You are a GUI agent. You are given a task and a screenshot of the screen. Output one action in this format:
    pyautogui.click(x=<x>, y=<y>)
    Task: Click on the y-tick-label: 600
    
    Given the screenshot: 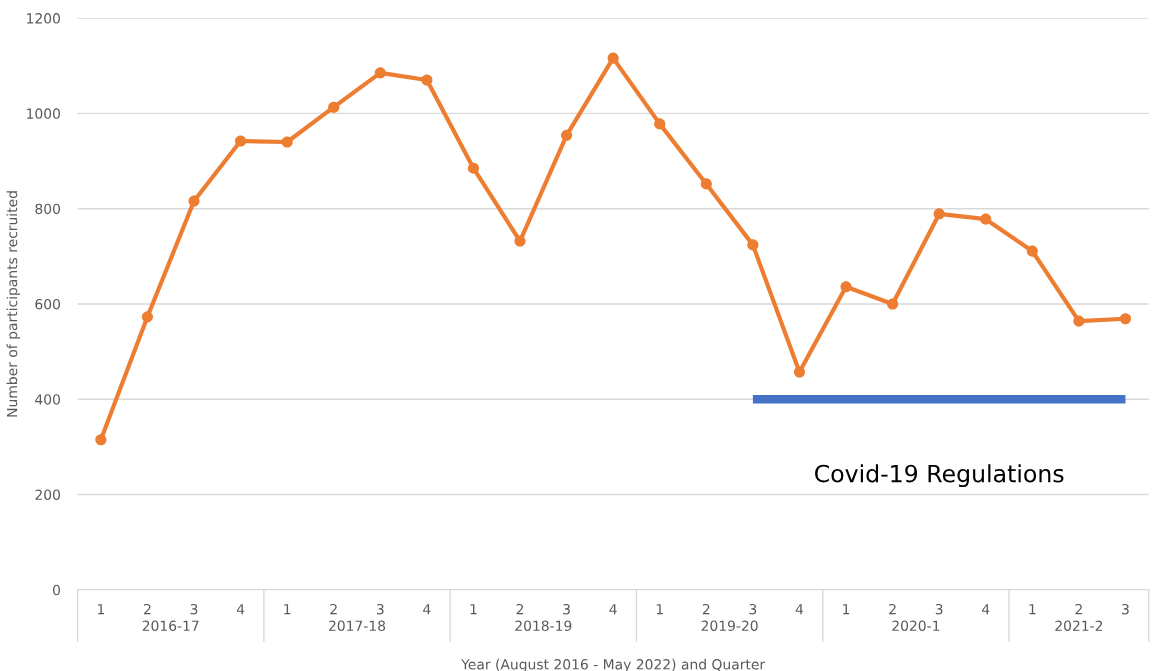 What is the action you would take?
    pyautogui.click(x=47, y=304)
    